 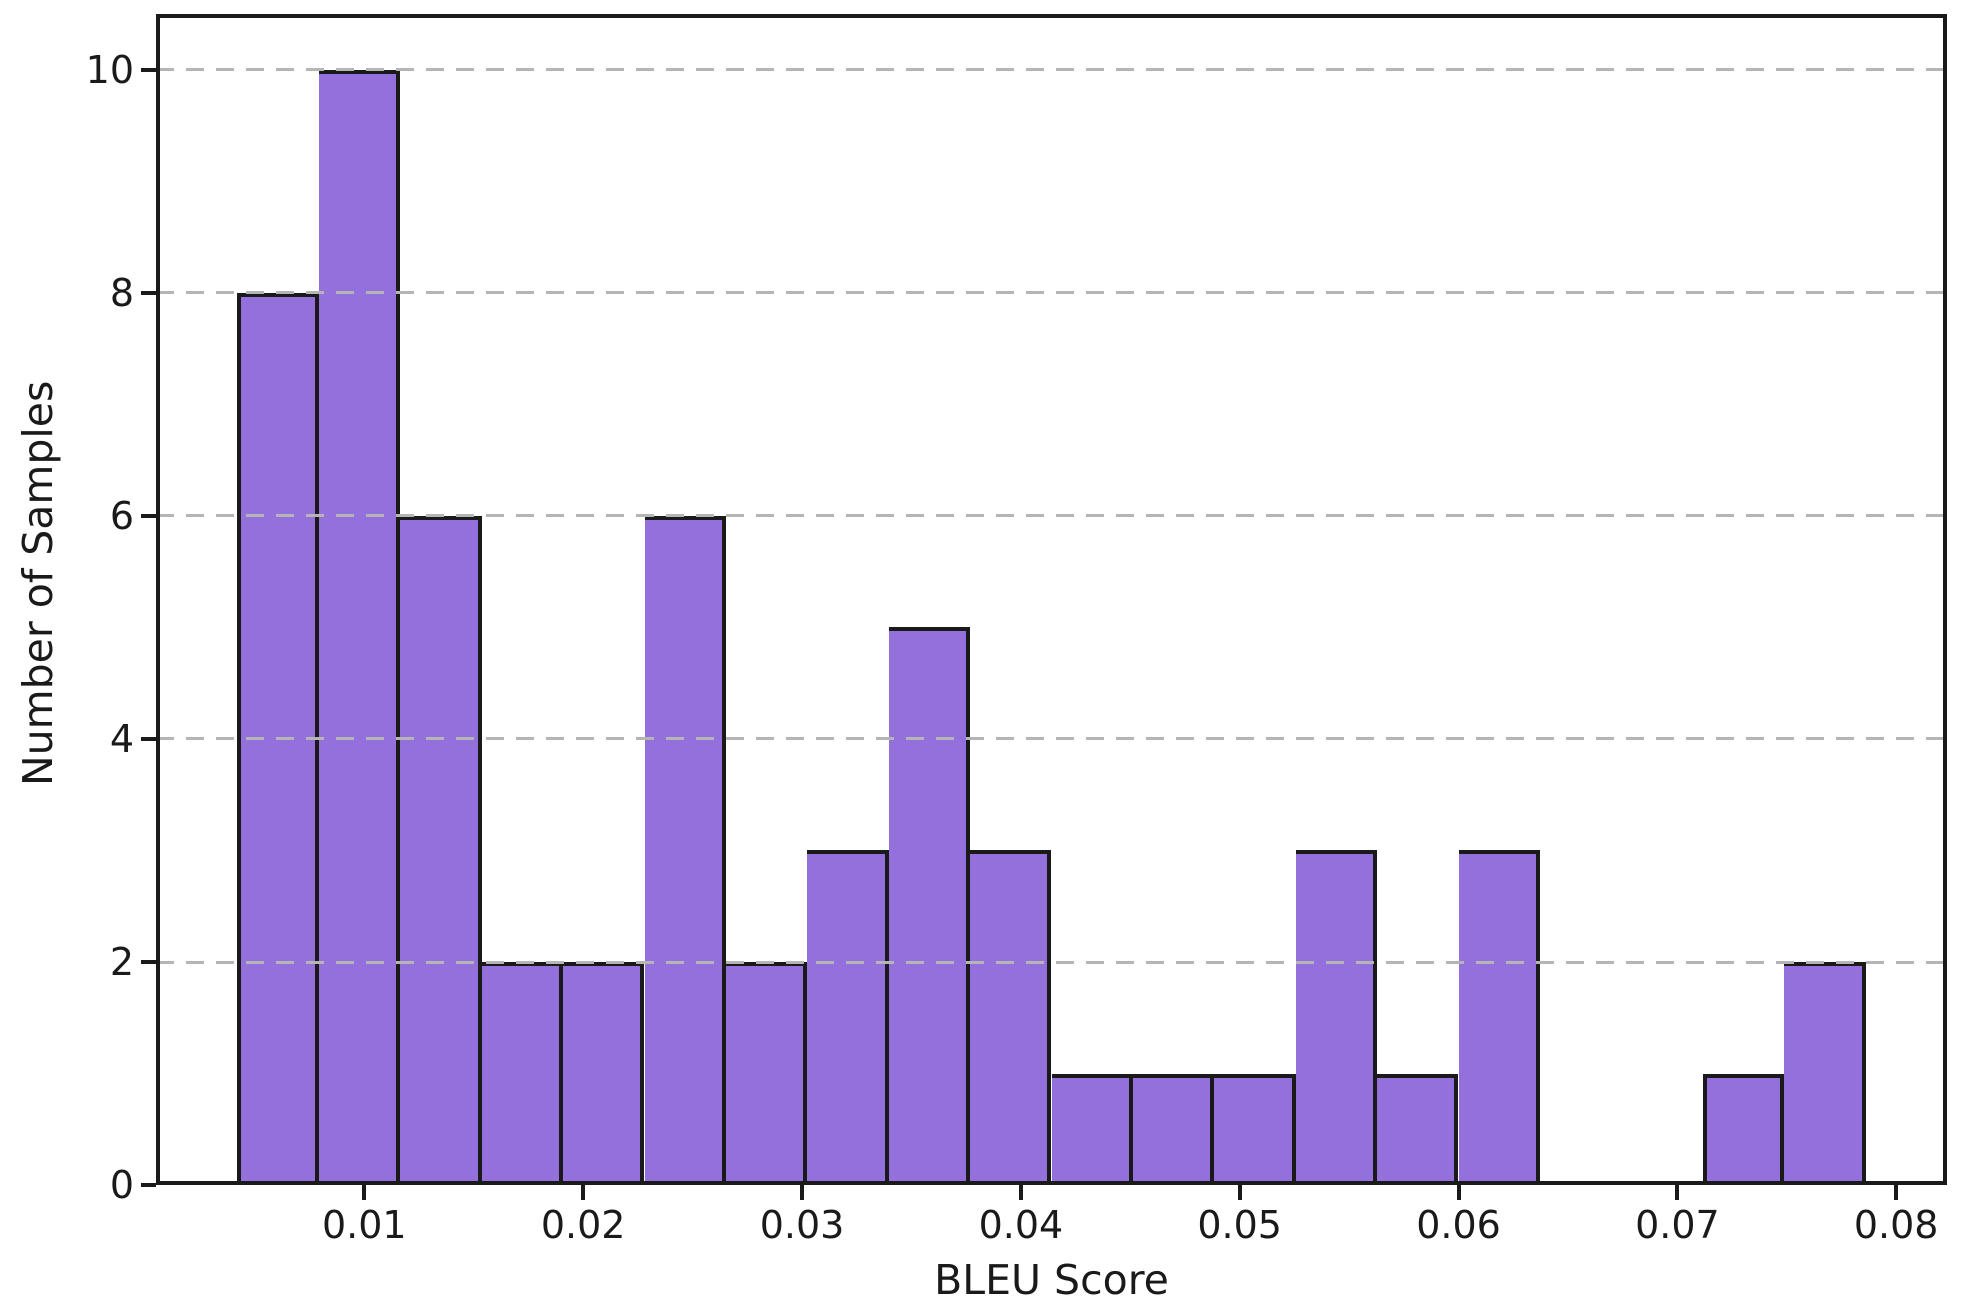 What do you see at coordinates (121, 515) in the screenshot?
I see `y-tick-label: 6` at bounding box center [121, 515].